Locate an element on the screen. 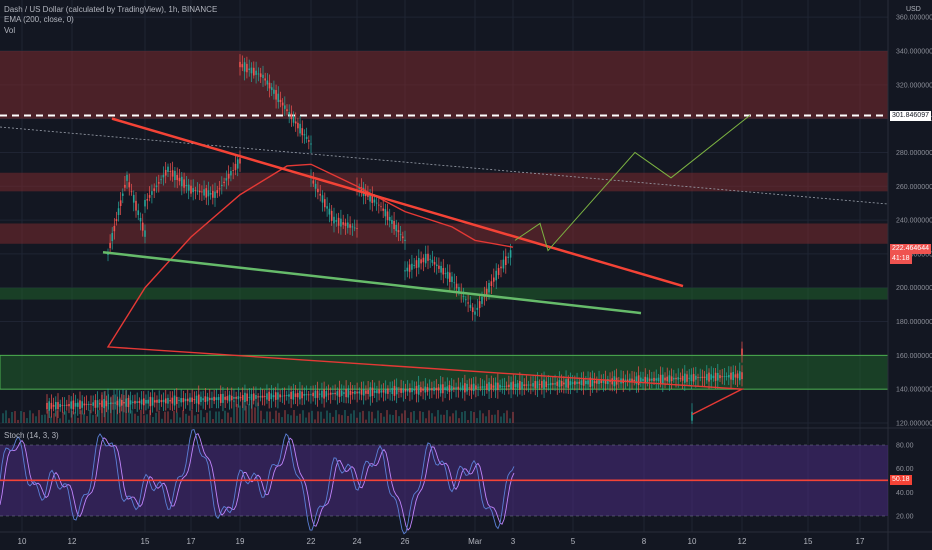 Image resolution: width=932 pixels, height=550 pixels. price-tick-label: 340.000000 is located at coordinates (914, 52).